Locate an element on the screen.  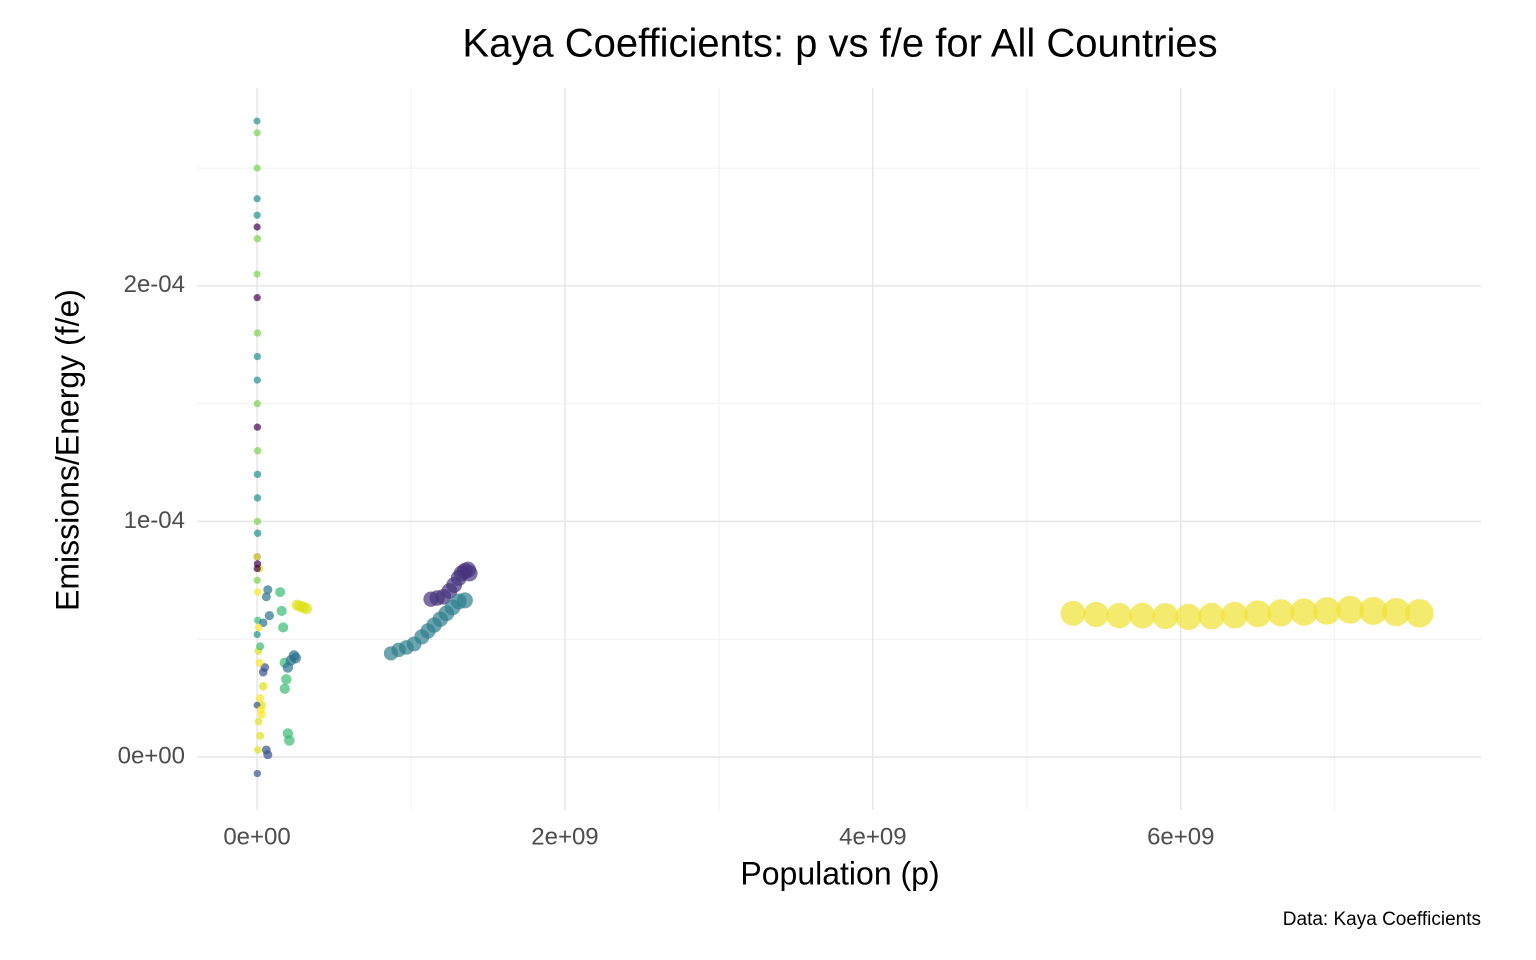
x-tick-label: 2e+09 is located at coordinates (564, 836).